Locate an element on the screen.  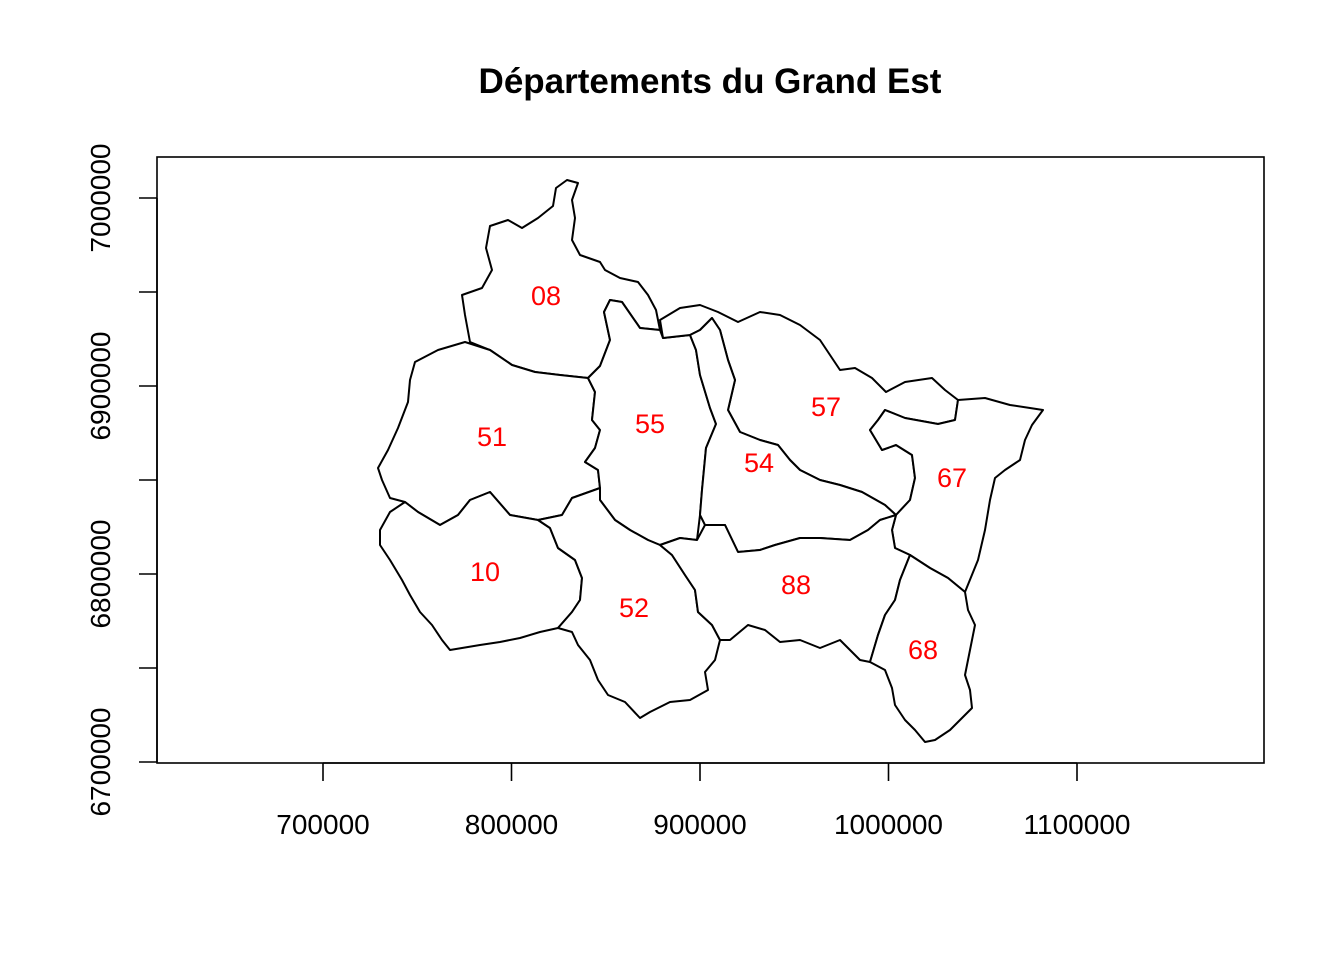
x-tick-label: 900000 is located at coordinates (699, 824).